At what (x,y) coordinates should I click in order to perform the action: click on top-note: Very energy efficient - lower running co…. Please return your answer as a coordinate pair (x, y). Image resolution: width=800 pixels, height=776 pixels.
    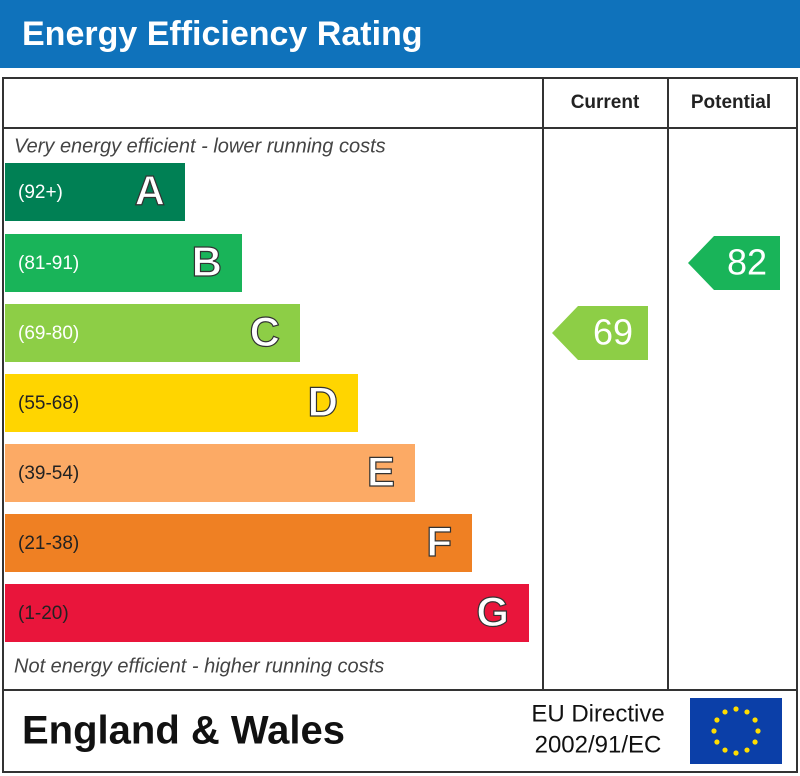
    Looking at the image, I should click on (200, 146).